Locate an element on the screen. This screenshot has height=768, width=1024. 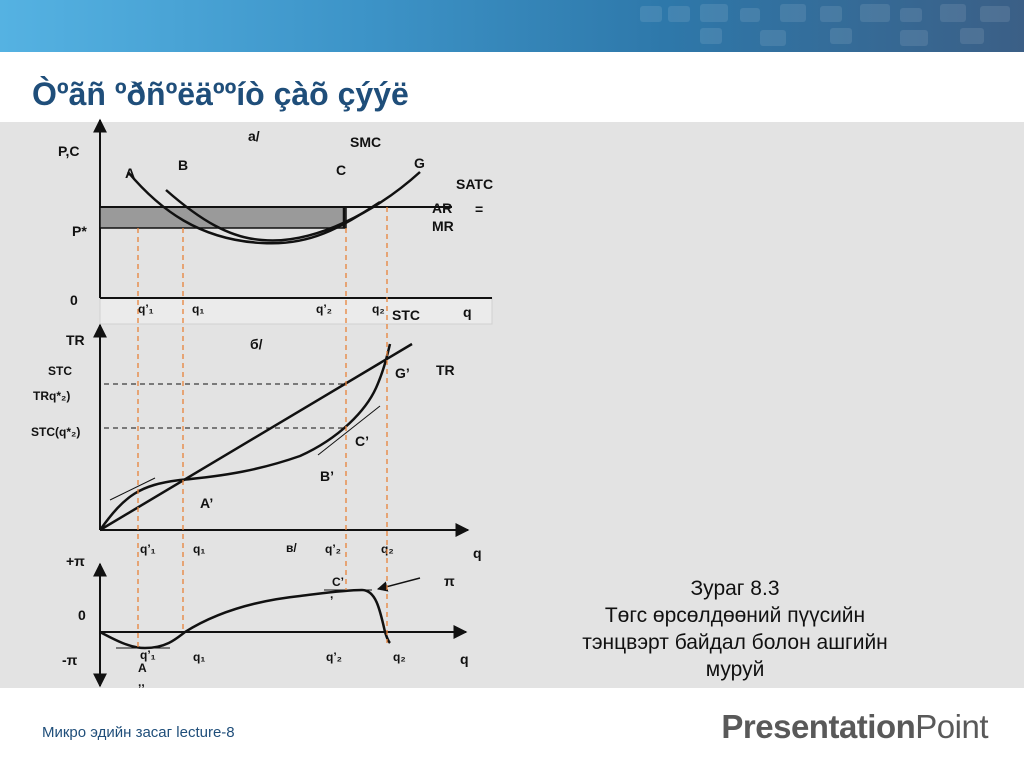
panel-b-tick-q1-prime: q’₁ is located at coordinates (148, 549).